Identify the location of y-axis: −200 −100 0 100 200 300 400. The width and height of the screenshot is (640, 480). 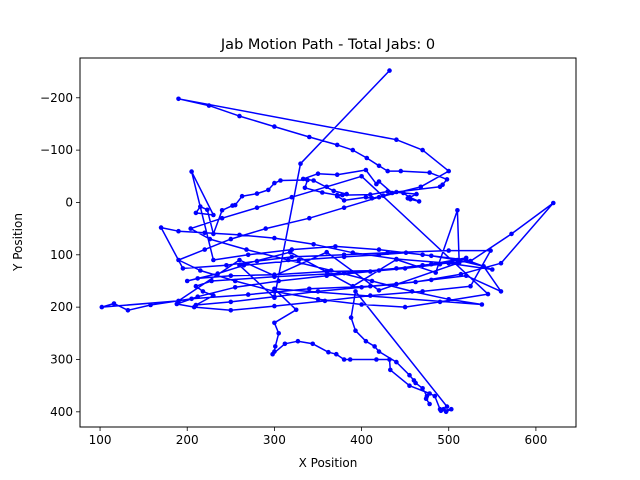
(60, 255).